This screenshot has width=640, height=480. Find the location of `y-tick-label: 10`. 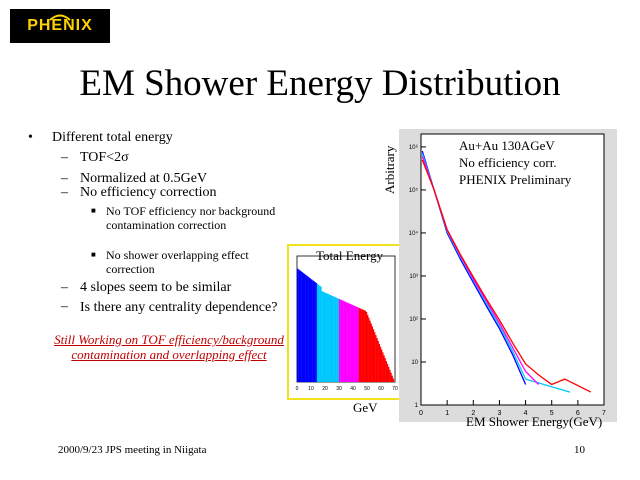

y-tick-label: 10 is located at coordinates (414, 363).